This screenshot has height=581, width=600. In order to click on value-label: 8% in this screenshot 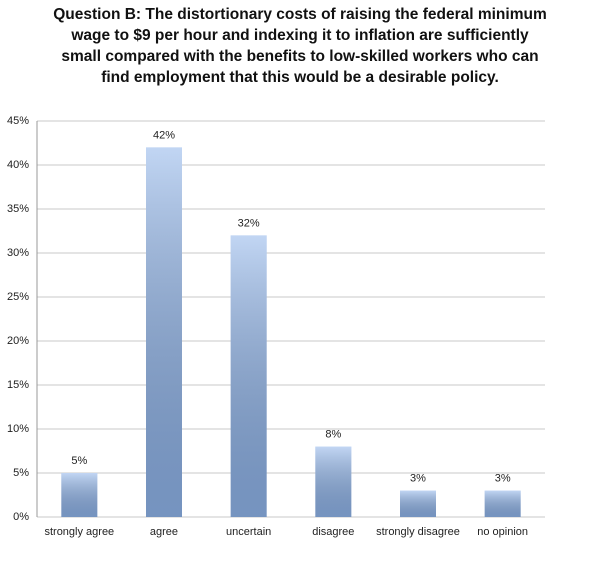, I will do `click(333, 435)`.